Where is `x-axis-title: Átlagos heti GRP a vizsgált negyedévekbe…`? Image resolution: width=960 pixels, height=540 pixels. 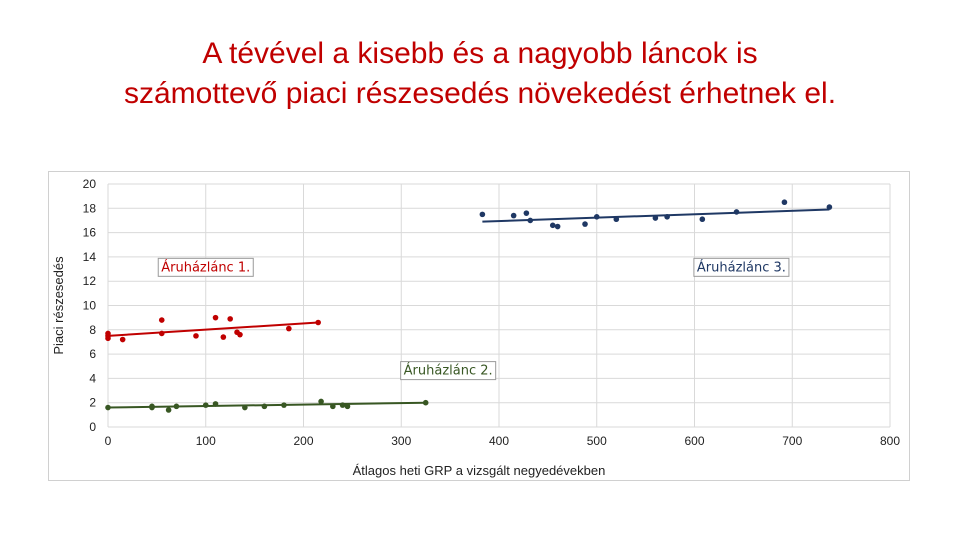 x-axis-title: Átlagos heti GRP a vizsgált negyedévekbe… is located at coordinates (479, 470).